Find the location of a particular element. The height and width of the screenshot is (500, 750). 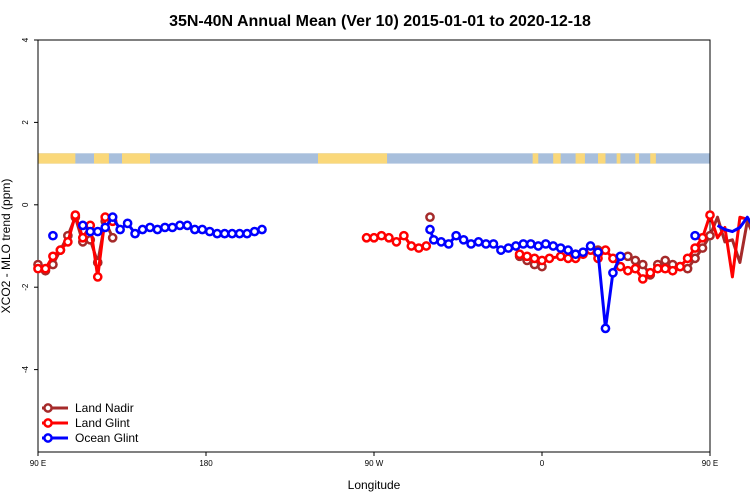

x-axis-label: Longitude is located at coordinates (374, 485).